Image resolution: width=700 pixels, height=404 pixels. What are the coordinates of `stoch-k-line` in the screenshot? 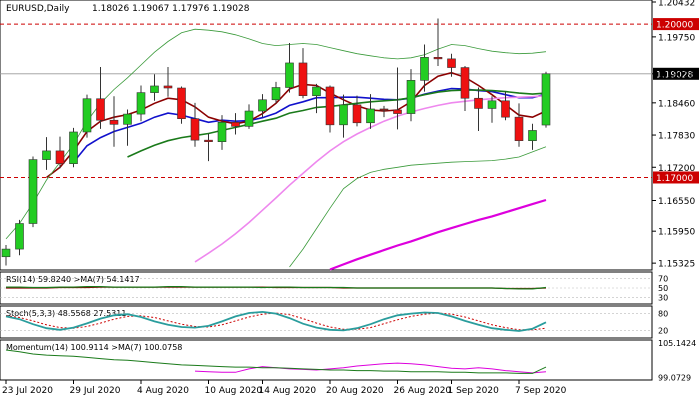 It's located at (276, 321).